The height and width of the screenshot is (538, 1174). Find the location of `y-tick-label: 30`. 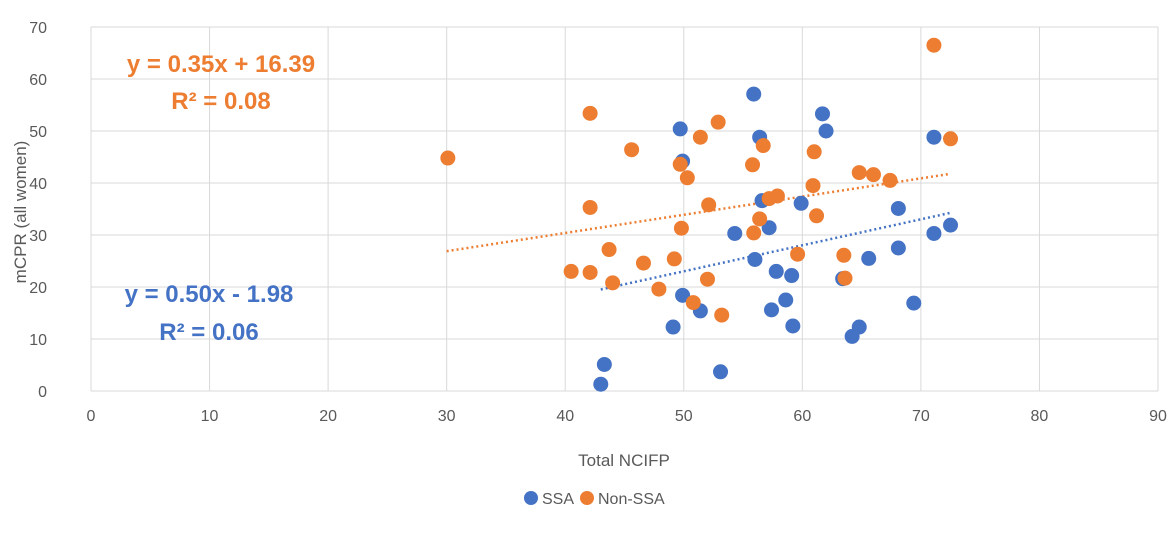

y-tick-label: 30 is located at coordinates (38, 236).